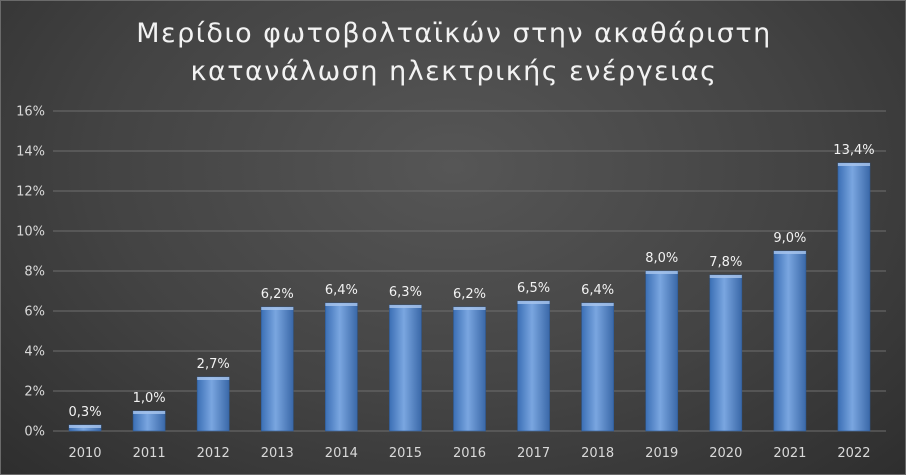  What do you see at coordinates (469, 308) in the screenshot?
I see `bar-top-highlight-2016` at bounding box center [469, 308].